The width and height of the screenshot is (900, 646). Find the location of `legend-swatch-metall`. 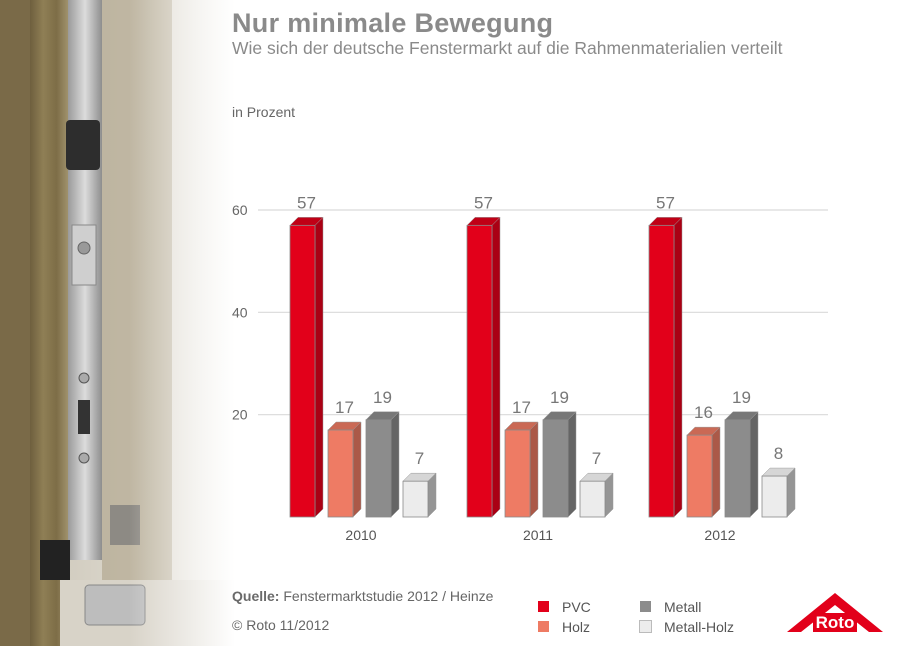

legend-swatch-metall is located at coordinates (645, 606).